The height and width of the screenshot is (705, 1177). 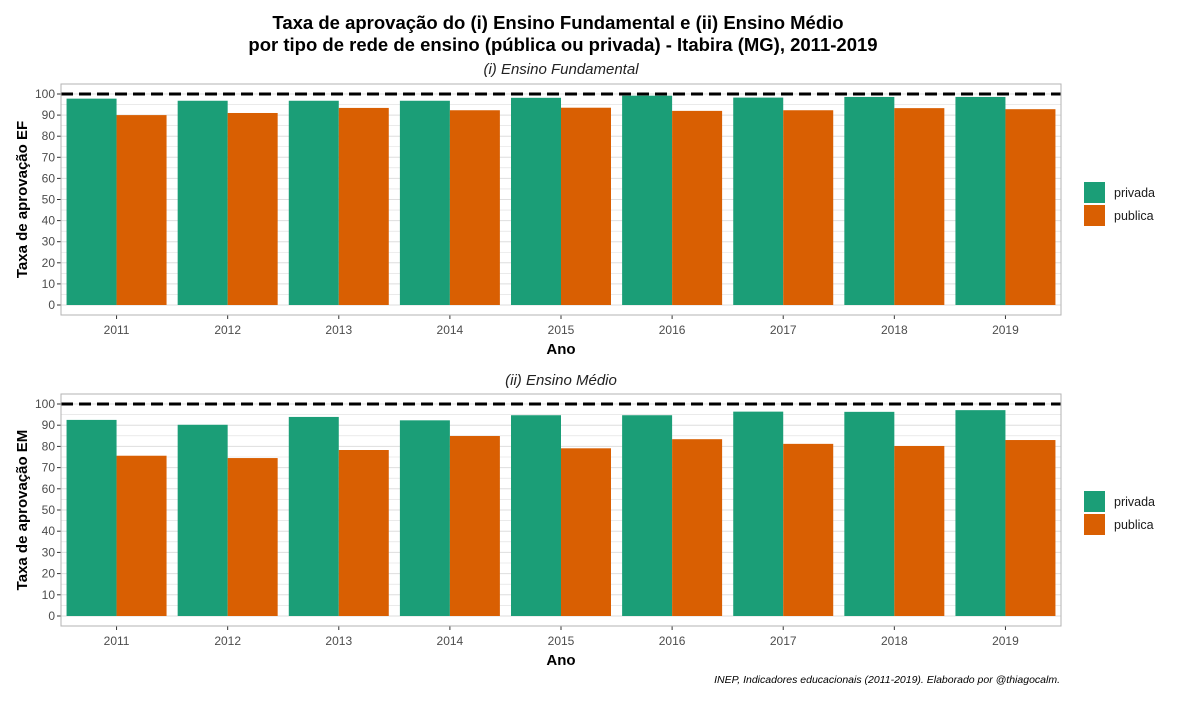 I want to click on panel-subtitle: (ii) Ensino Médio, so click(x=561, y=380).